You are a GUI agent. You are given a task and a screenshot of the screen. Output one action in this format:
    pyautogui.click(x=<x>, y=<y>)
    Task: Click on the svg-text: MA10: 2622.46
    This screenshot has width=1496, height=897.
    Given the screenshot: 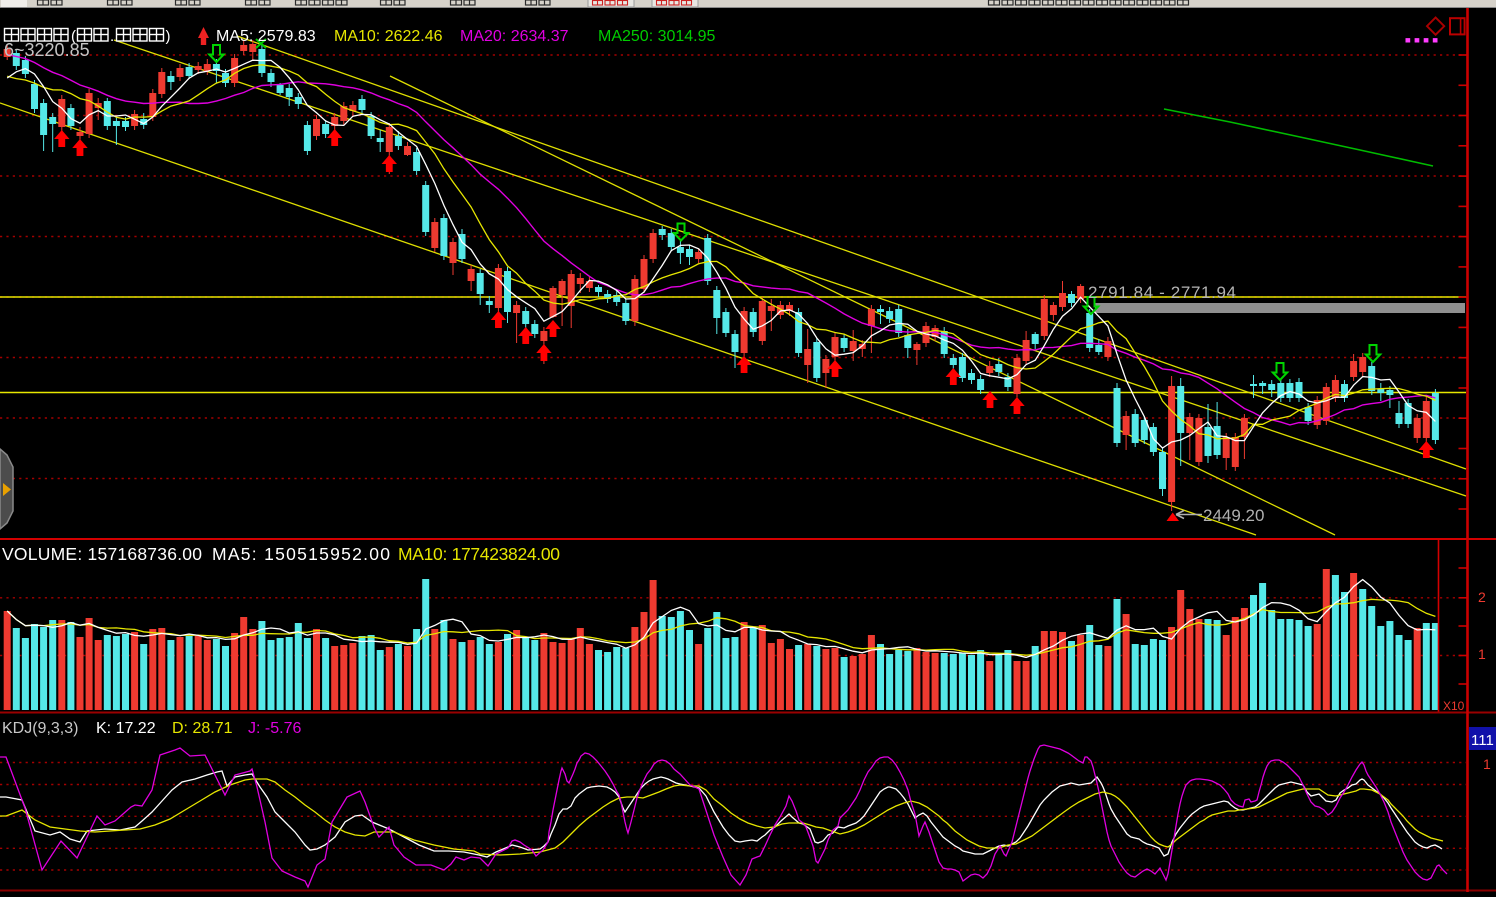 What is the action you would take?
    pyautogui.click(x=388, y=36)
    